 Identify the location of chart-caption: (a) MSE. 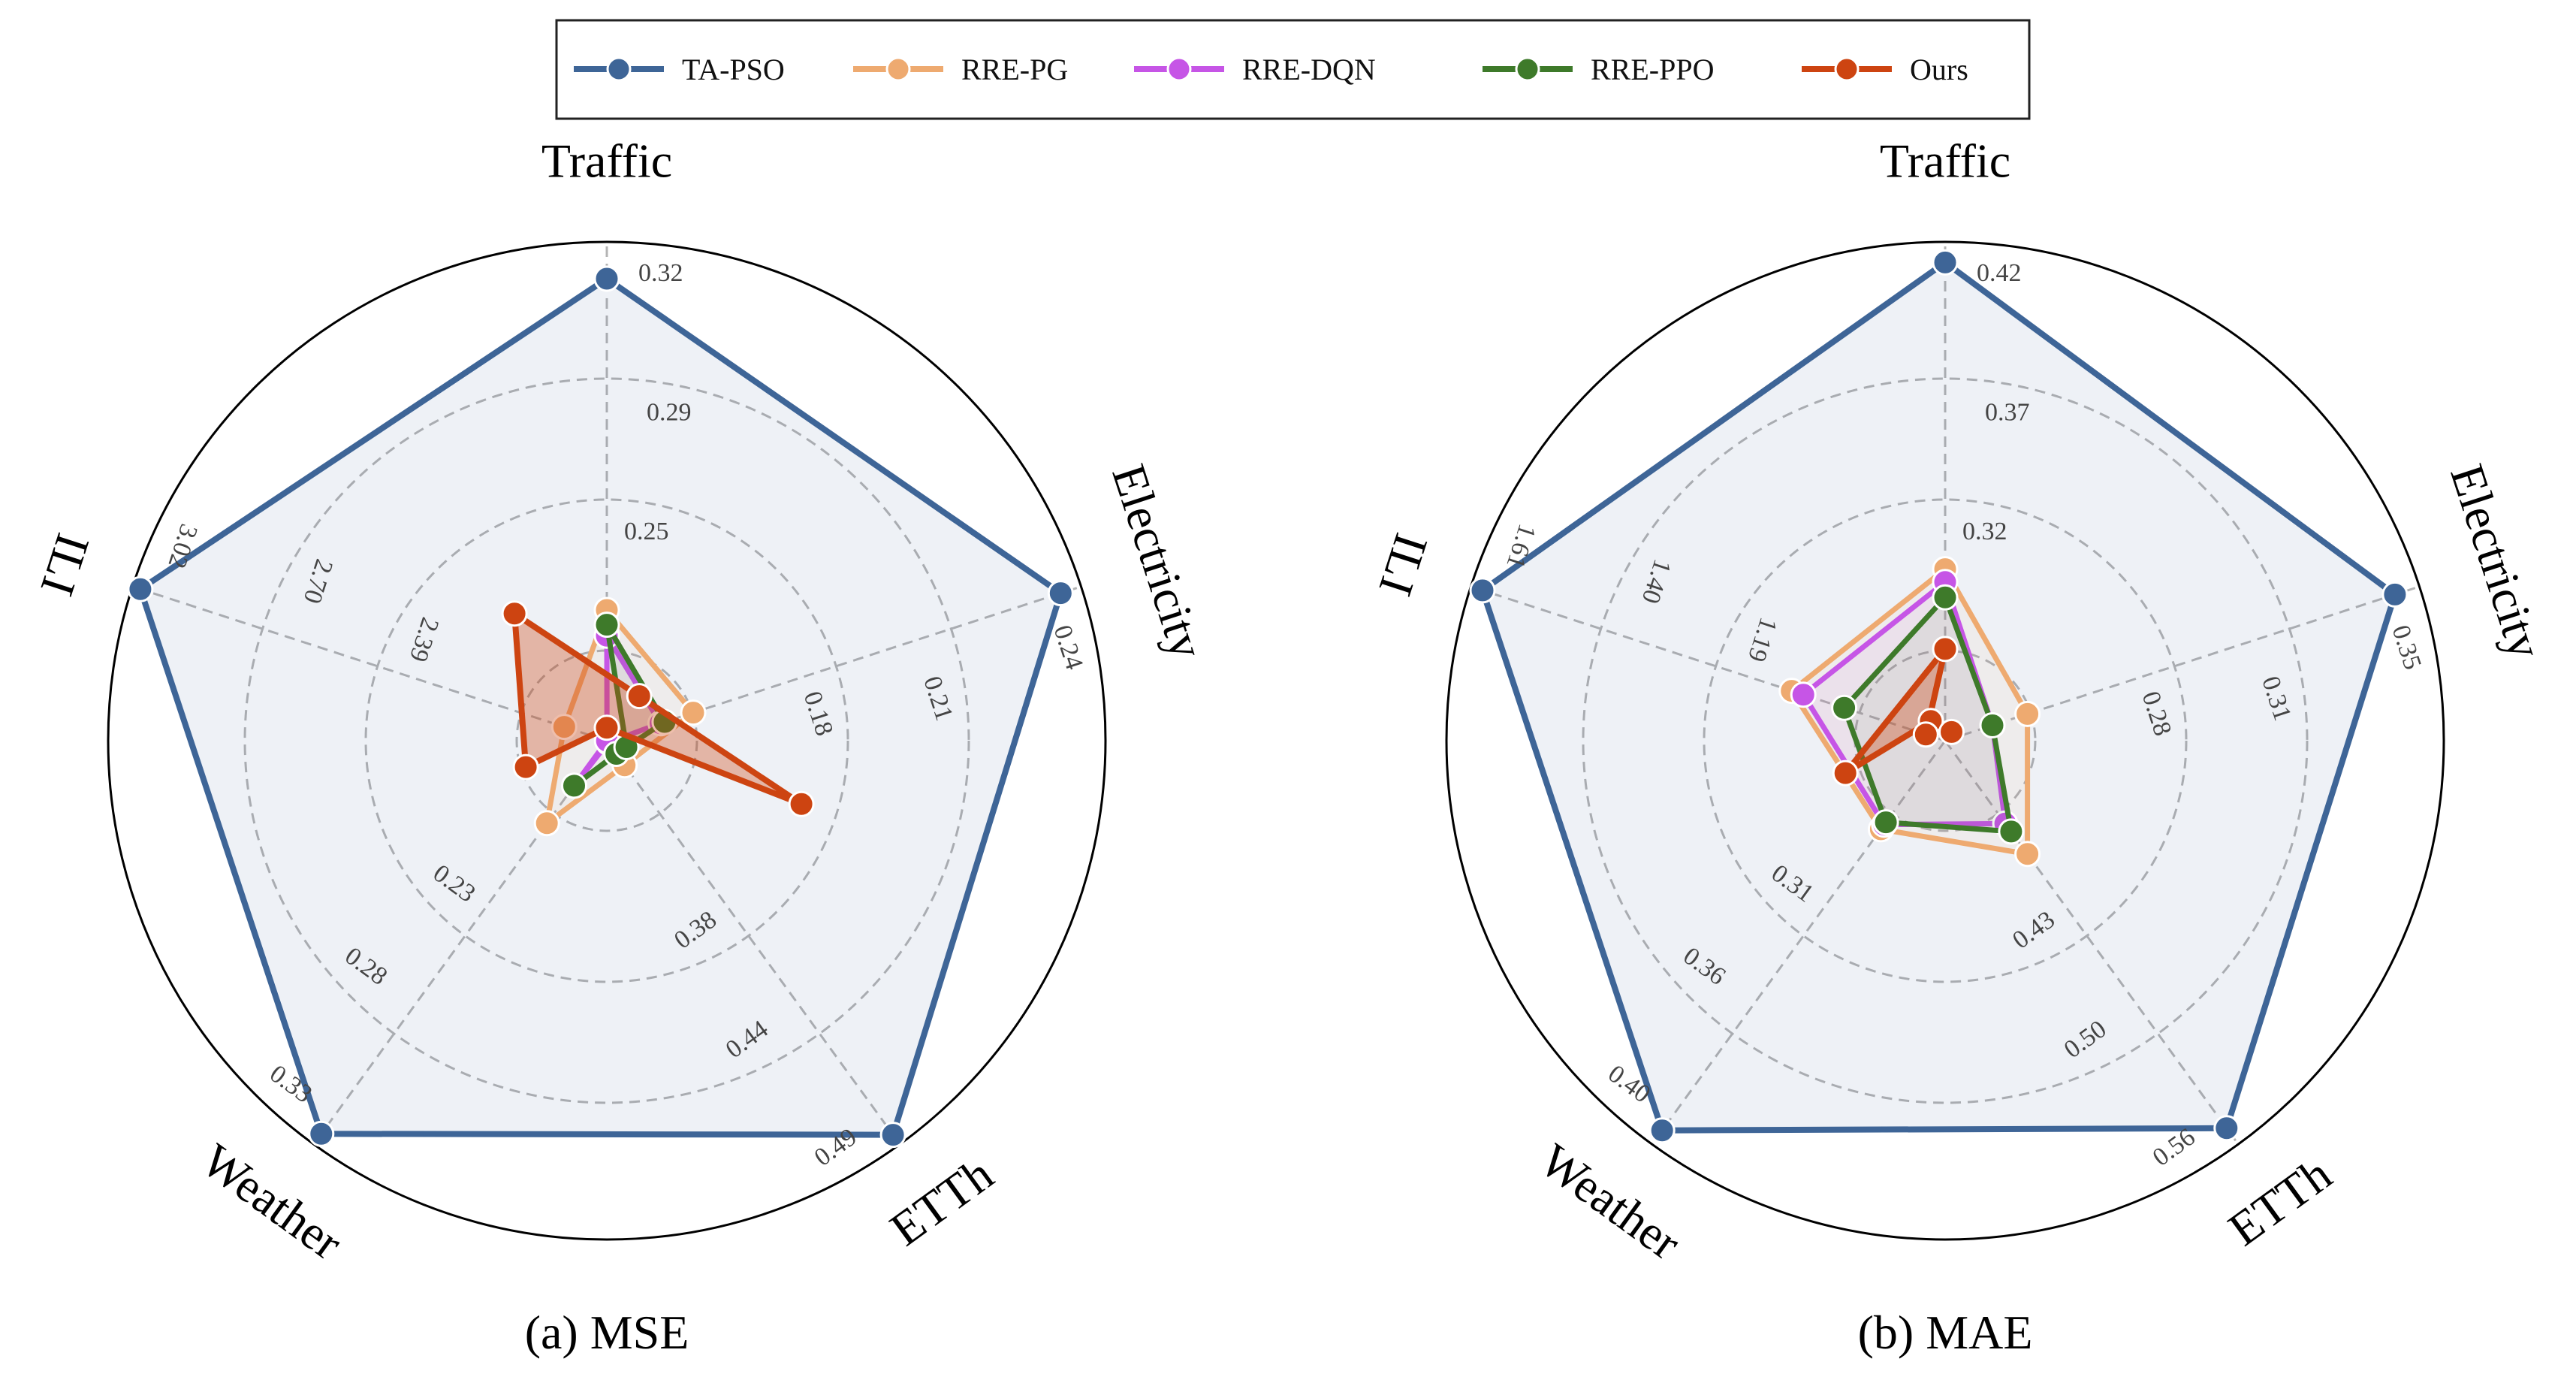
(607, 1332).